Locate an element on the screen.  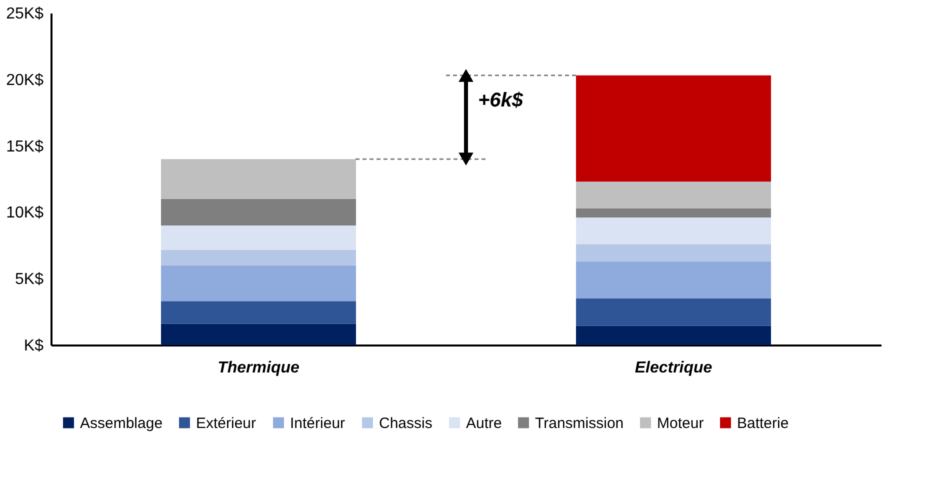
y-tick-label: 20K$ is located at coordinates (25, 80).